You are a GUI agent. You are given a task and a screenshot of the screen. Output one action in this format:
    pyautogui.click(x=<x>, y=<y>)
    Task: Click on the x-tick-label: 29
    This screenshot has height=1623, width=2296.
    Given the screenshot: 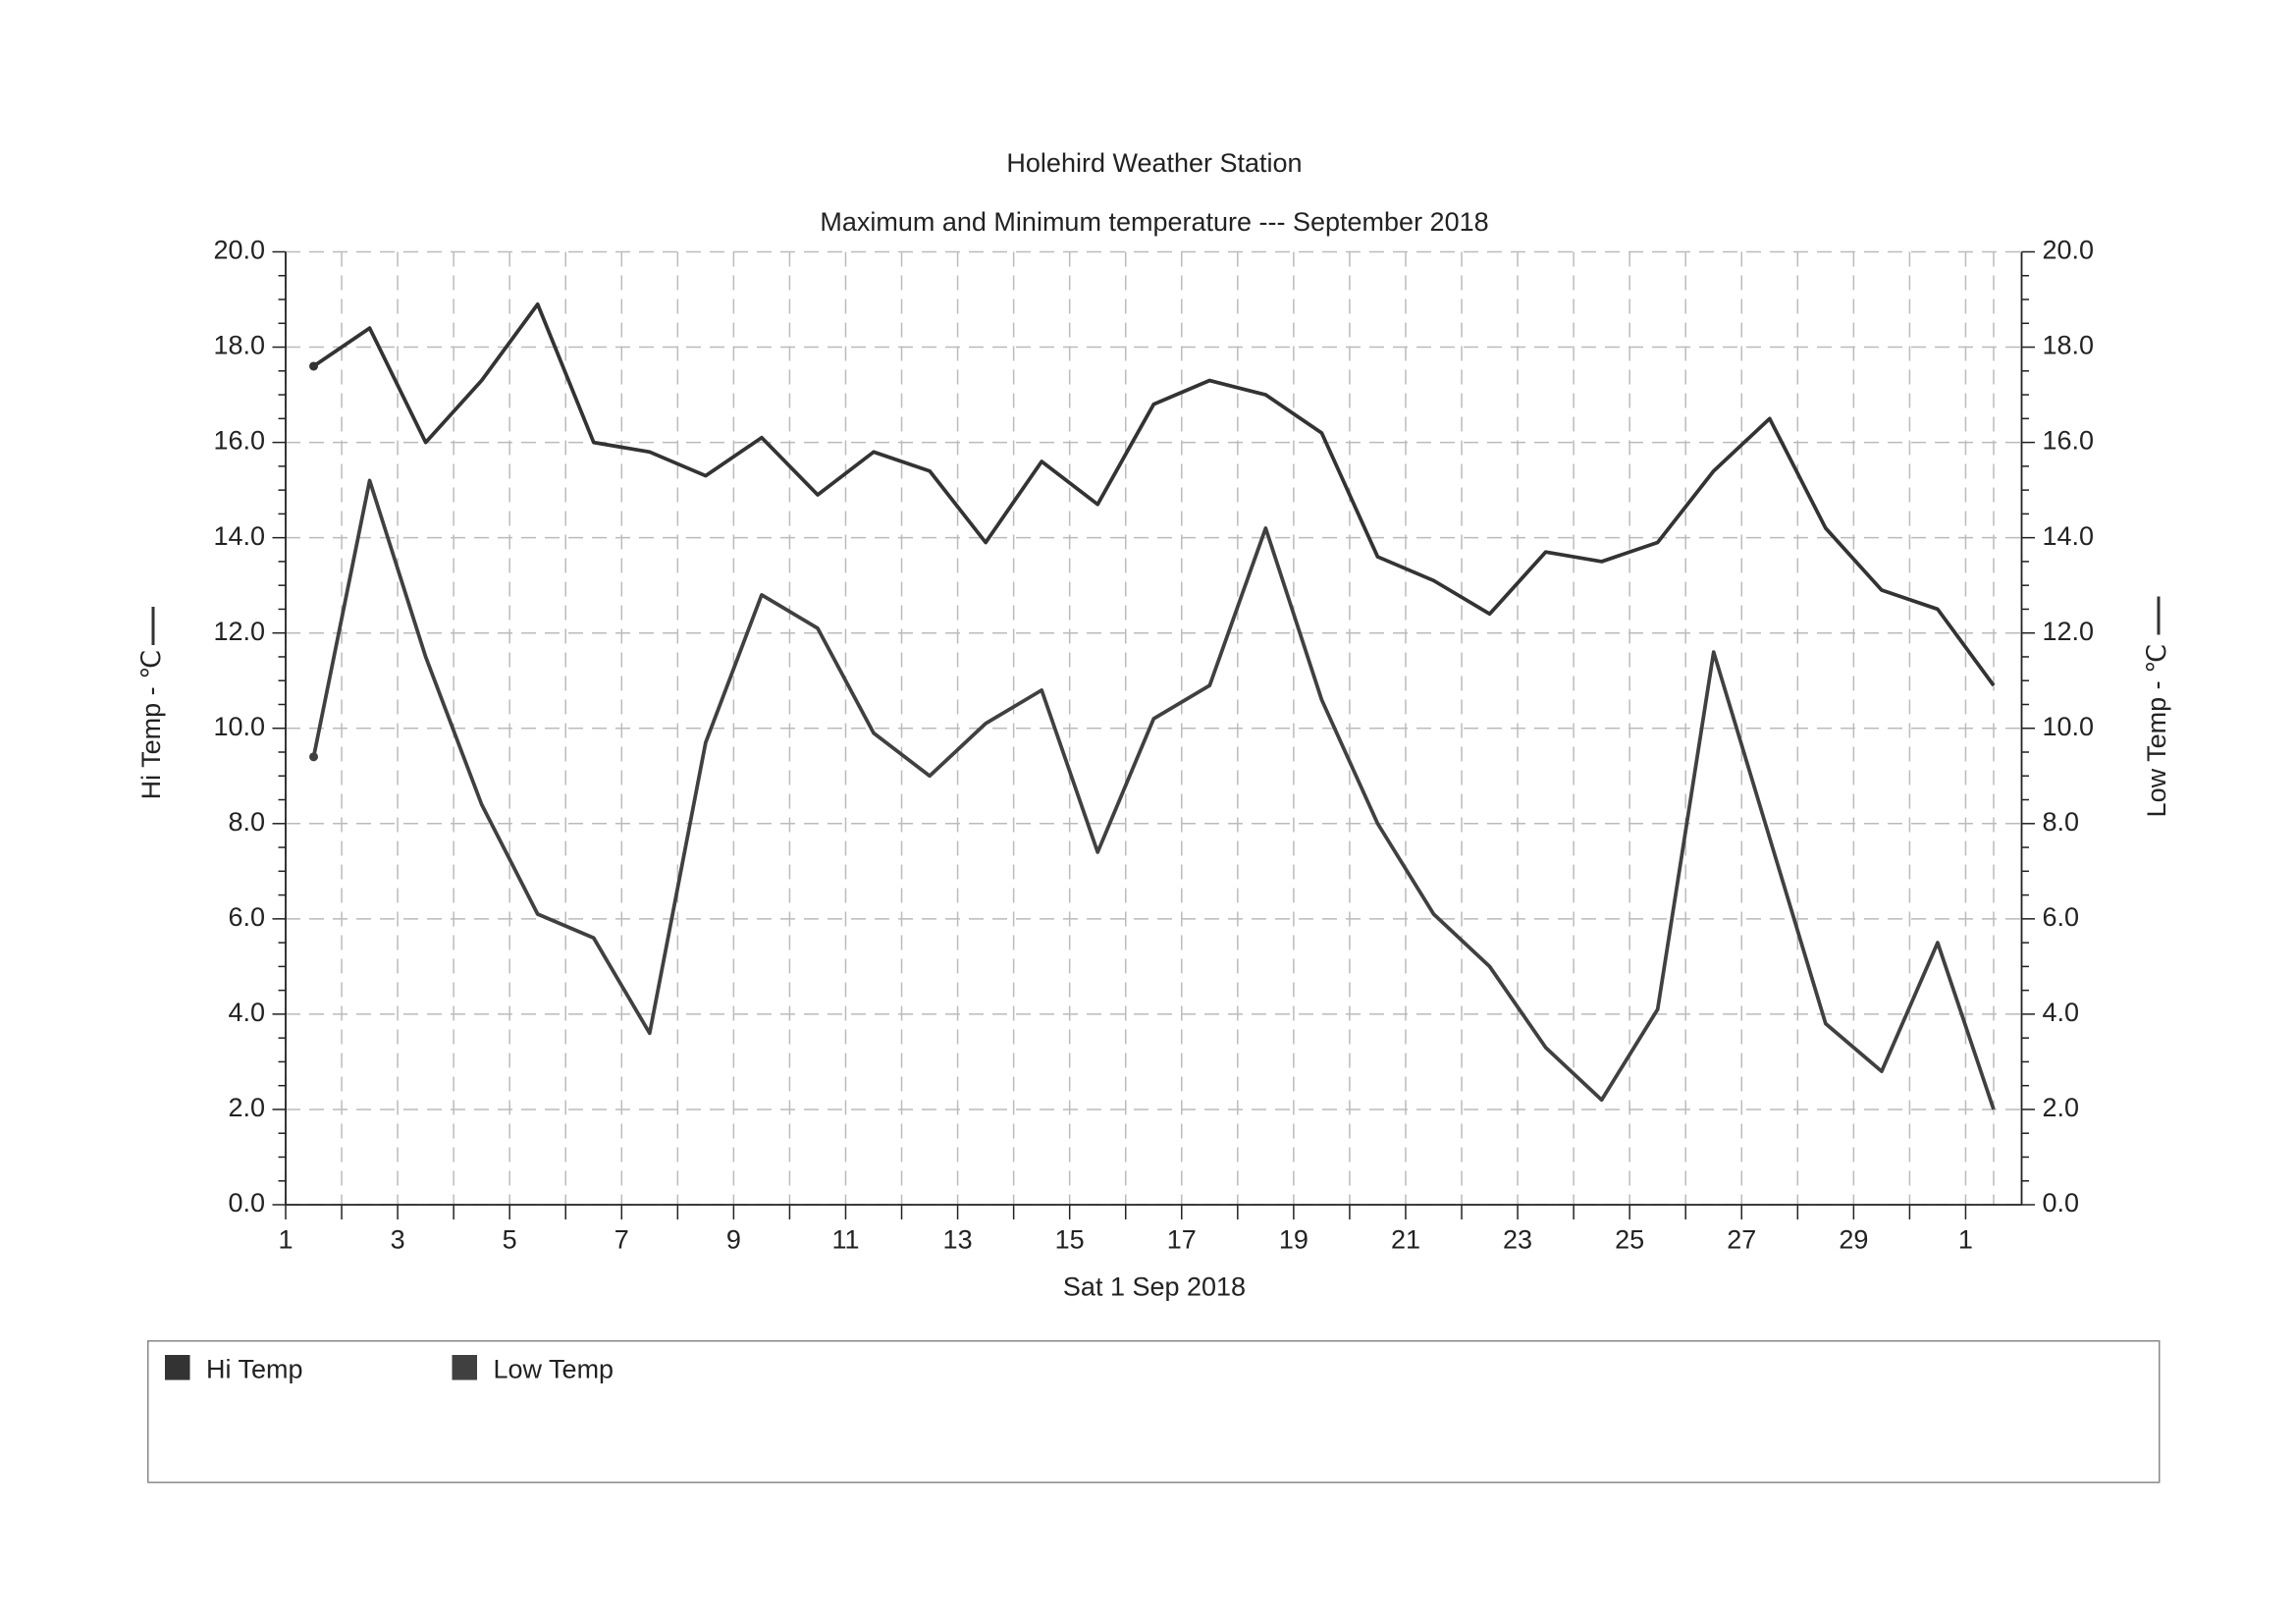 What is the action you would take?
    pyautogui.click(x=1854, y=1240)
    